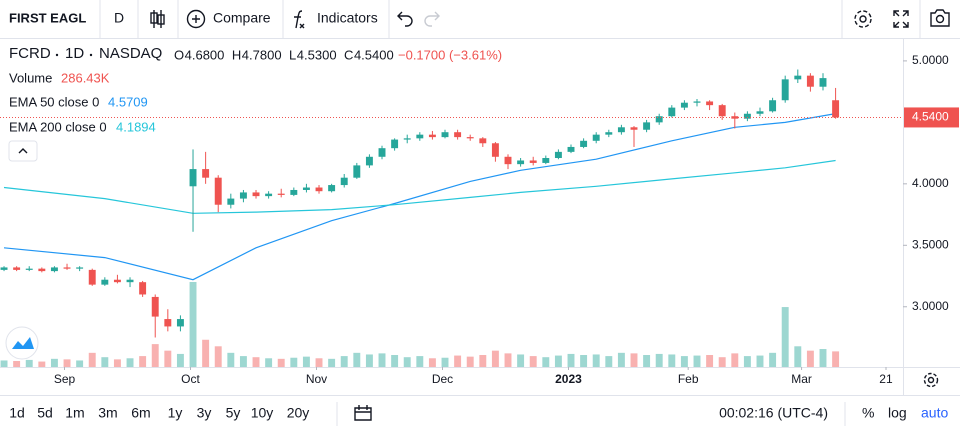 This screenshot has height=433, width=960. I want to click on range-button: 1y, so click(175, 413).